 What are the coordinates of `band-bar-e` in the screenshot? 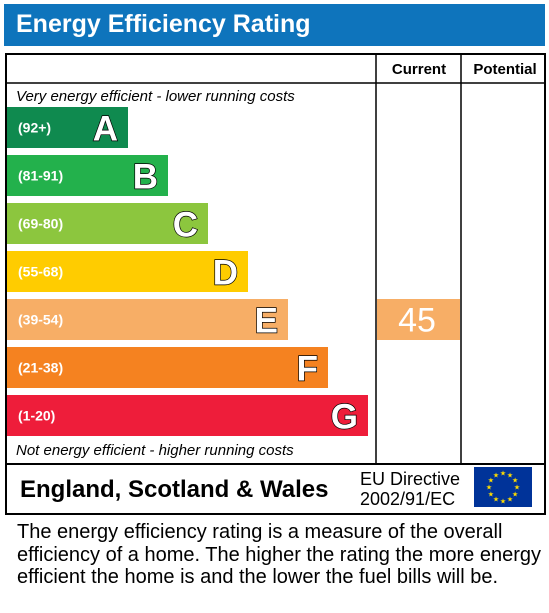 It's located at (147, 319).